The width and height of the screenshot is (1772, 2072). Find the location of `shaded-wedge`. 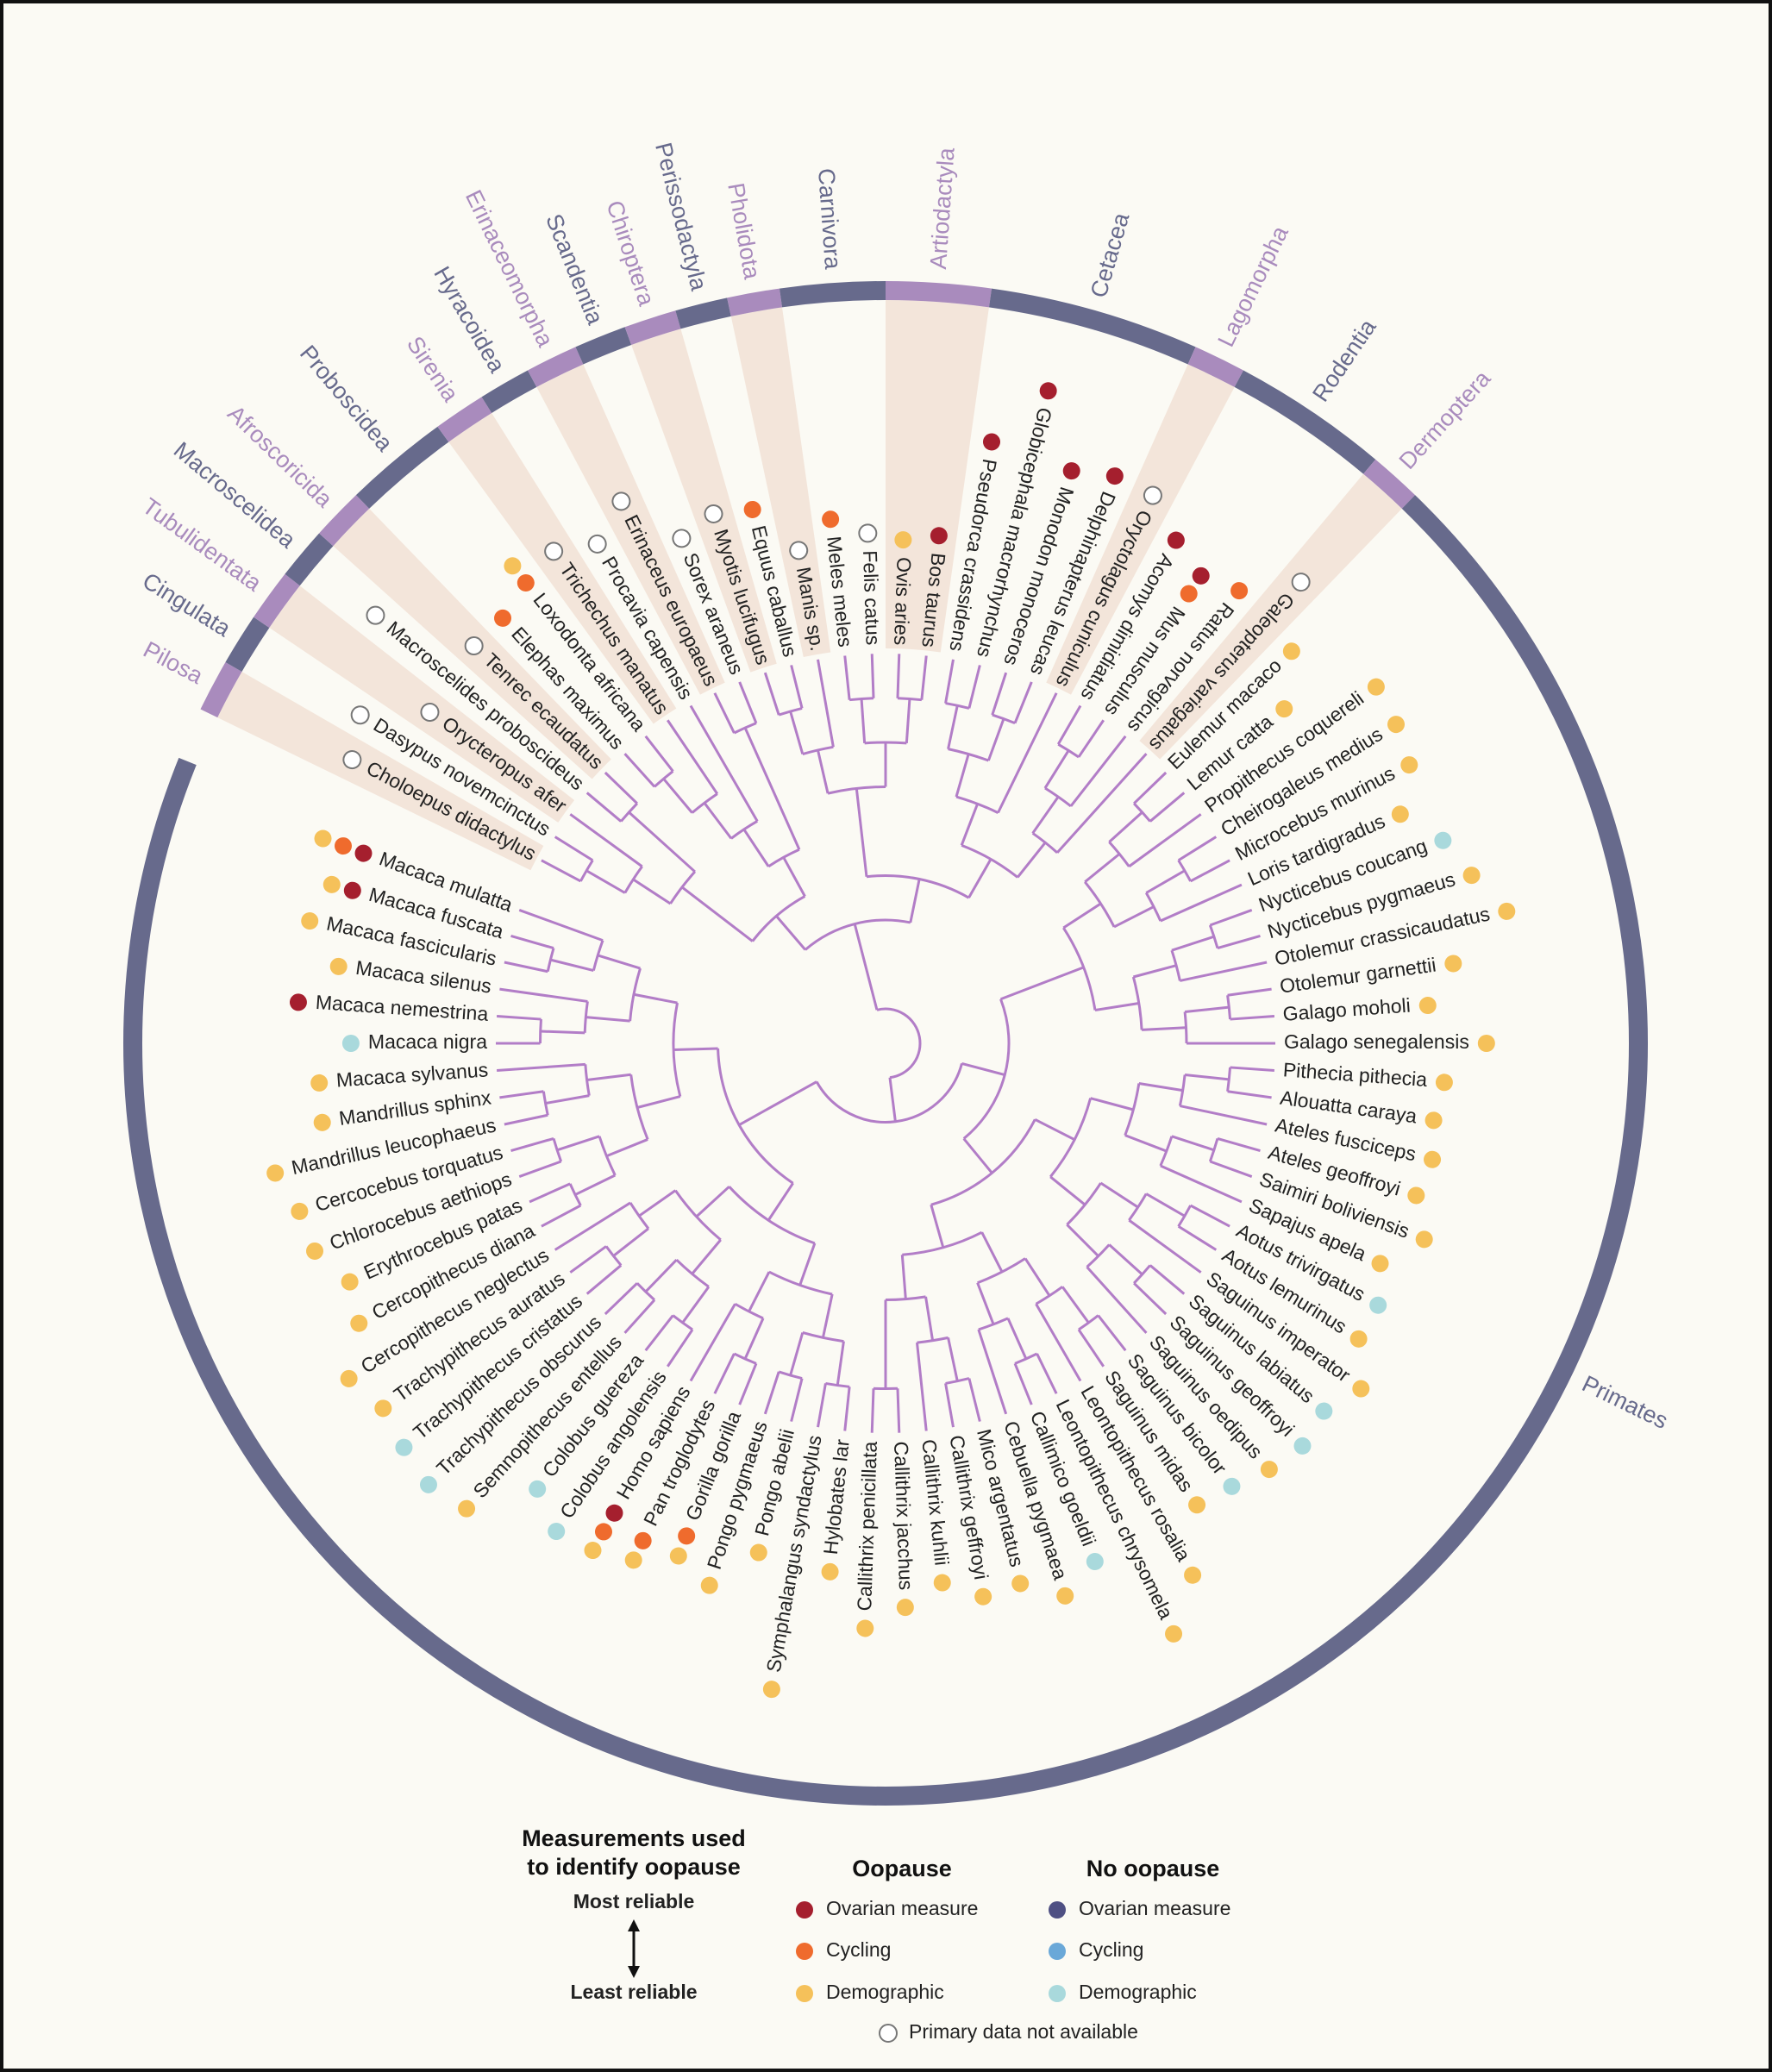

shaded-wedge is located at coordinates (780, 482).